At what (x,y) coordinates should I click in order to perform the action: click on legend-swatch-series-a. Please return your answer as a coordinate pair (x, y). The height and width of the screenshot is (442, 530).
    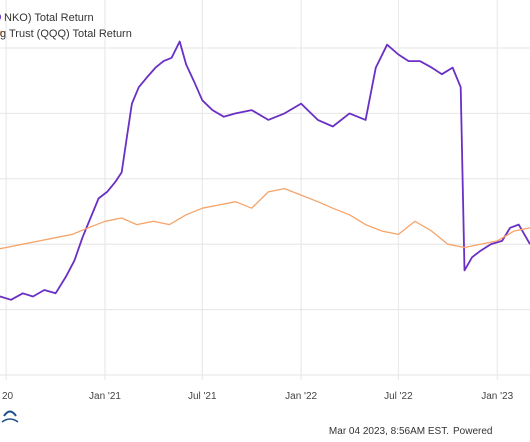
    Looking at the image, I should click on (0, 17).